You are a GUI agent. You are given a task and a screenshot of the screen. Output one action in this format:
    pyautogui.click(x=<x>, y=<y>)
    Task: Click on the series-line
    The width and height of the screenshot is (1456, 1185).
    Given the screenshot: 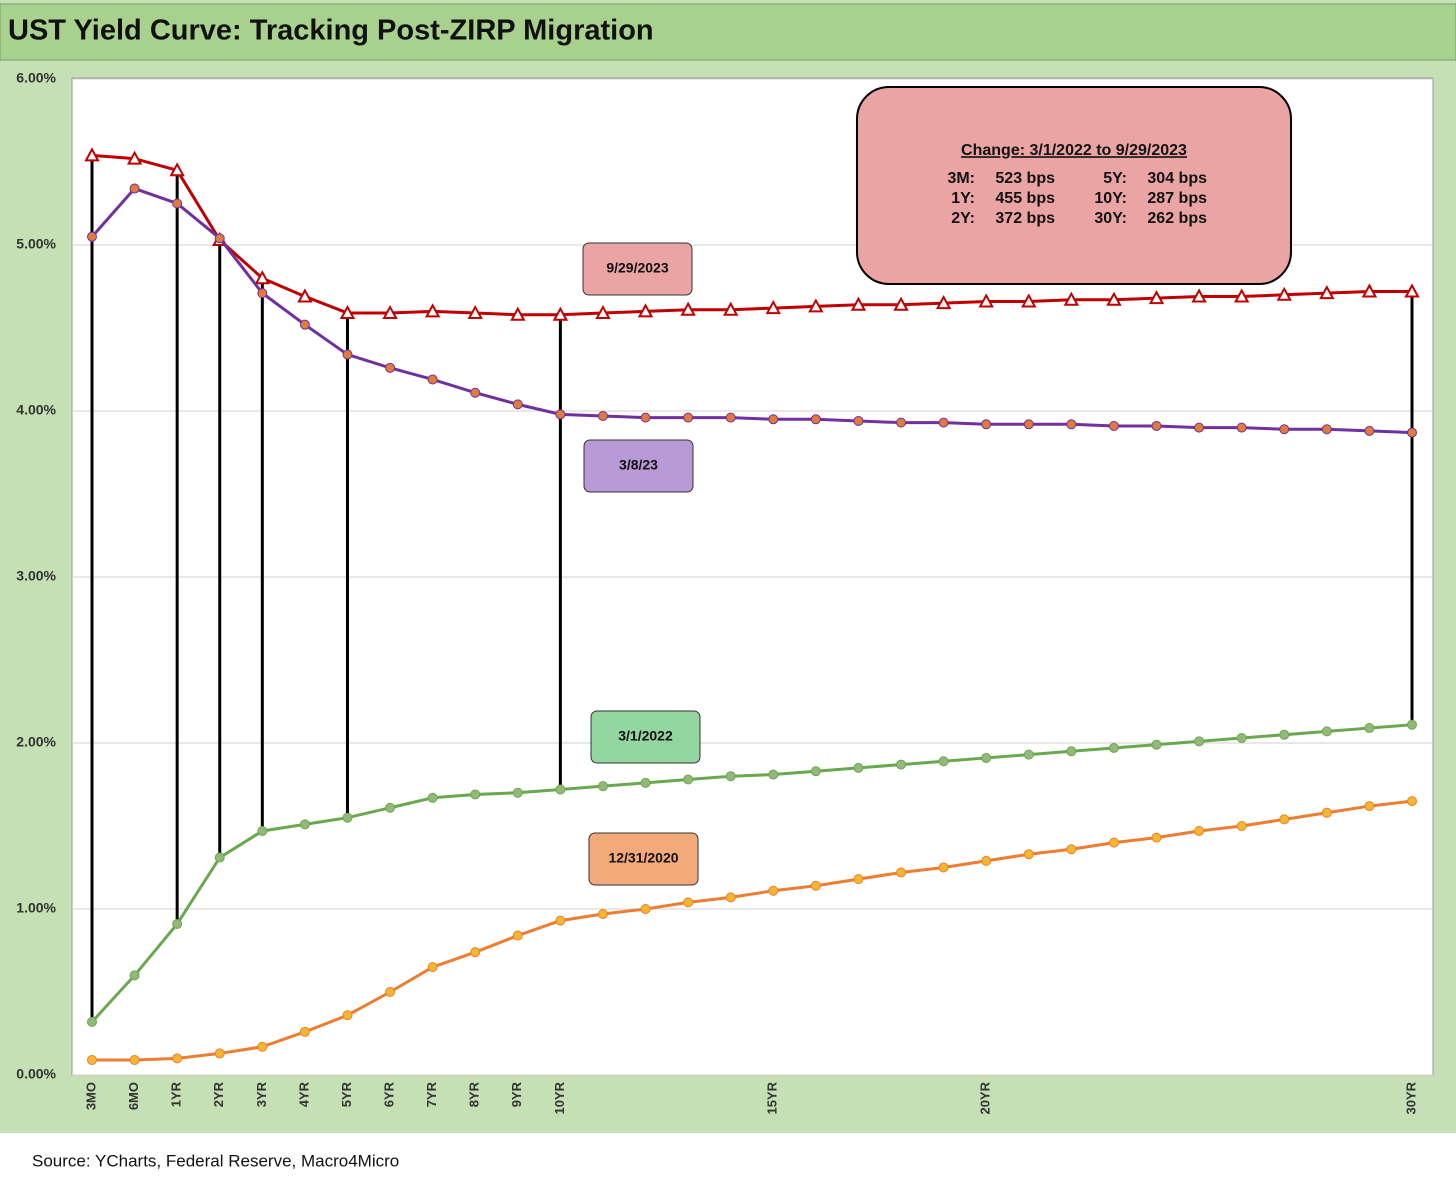 What is the action you would take?
    pyautogui.click(x=751, y=235)
    